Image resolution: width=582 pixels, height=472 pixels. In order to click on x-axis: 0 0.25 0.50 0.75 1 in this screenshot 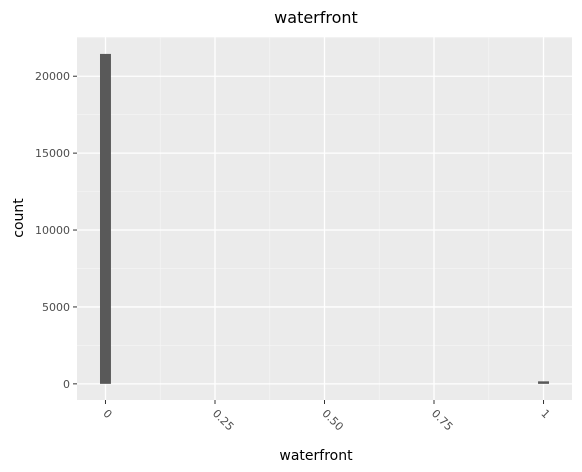, I will do `click(326, 416)`.